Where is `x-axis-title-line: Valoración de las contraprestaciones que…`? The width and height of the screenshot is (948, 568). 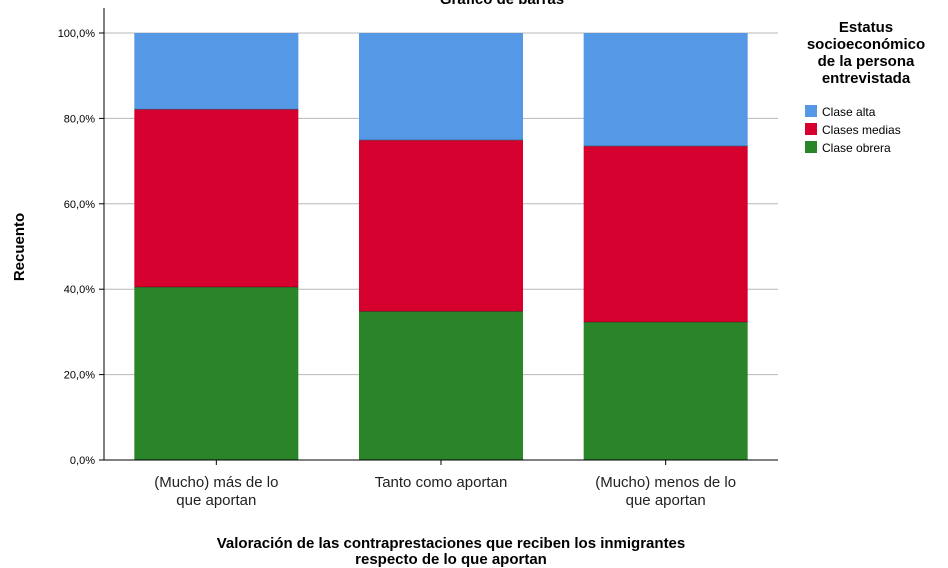 x-axis-title-line: Valoración de las contraprestaciones que… is located at coordinates (451, 543).